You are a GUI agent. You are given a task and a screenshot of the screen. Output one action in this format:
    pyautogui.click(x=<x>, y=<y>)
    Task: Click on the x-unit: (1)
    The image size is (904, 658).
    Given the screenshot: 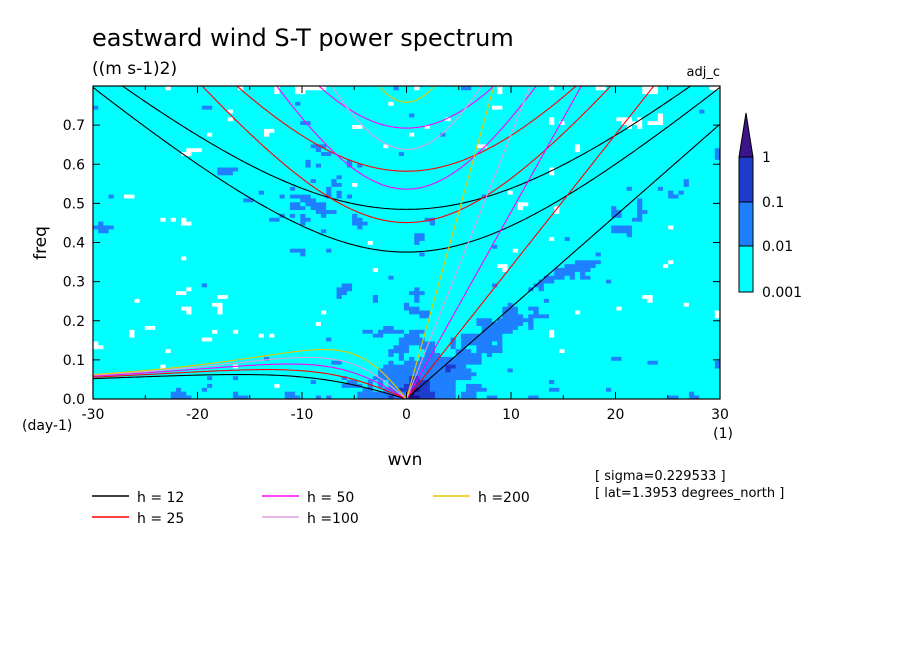 What is the action you would take?
    pyautogui.click(x=723, y=434)
    